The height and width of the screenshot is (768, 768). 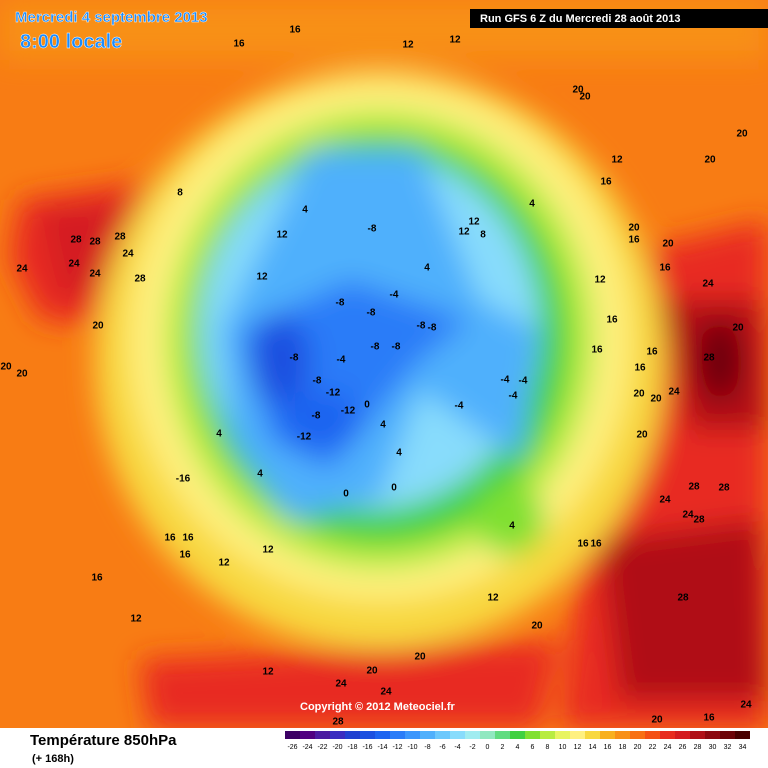 I want to click on date: Mercredi 4 septembre 2013, so click(x=111, y=17).